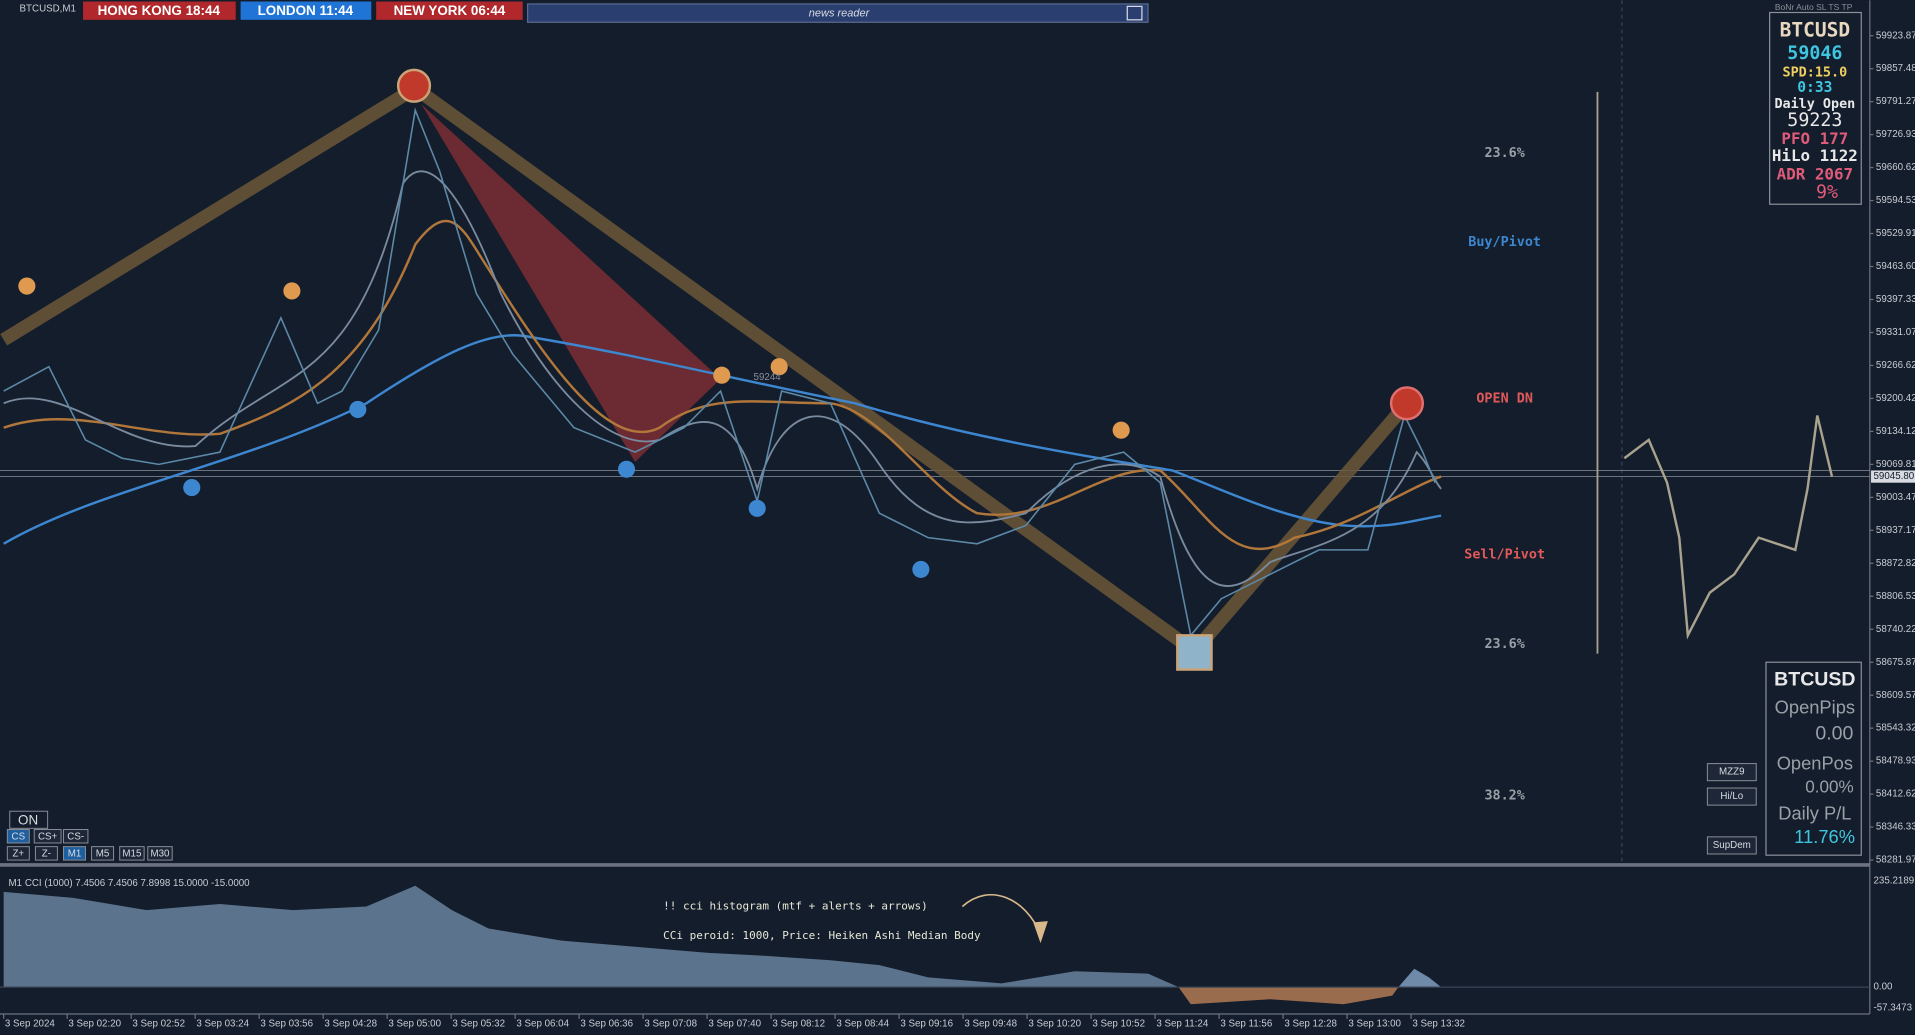 This screenshot has height=1035, width=1915. I want to click on time-axis-label: 3 Sep 02:20, so click(94, 1023).